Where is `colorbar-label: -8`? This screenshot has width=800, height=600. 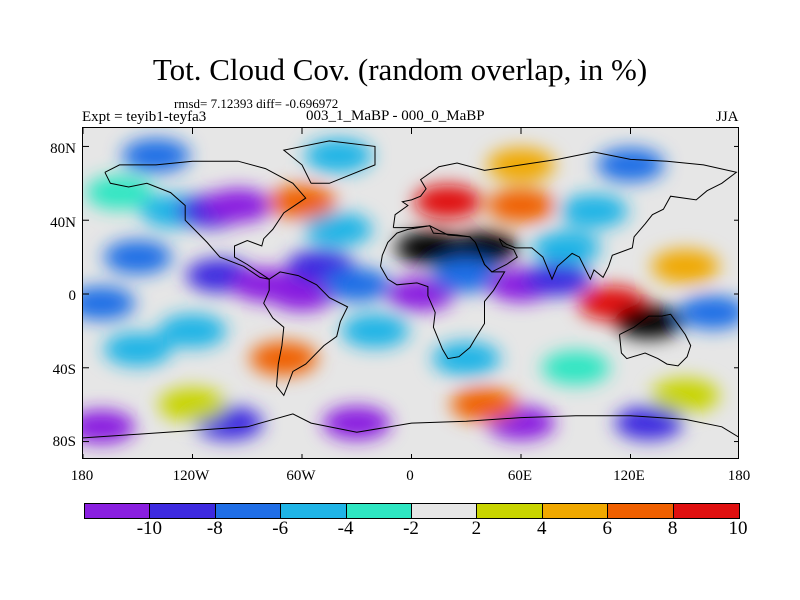 colorbar-label: -8 is located at coordinates (214, 528).